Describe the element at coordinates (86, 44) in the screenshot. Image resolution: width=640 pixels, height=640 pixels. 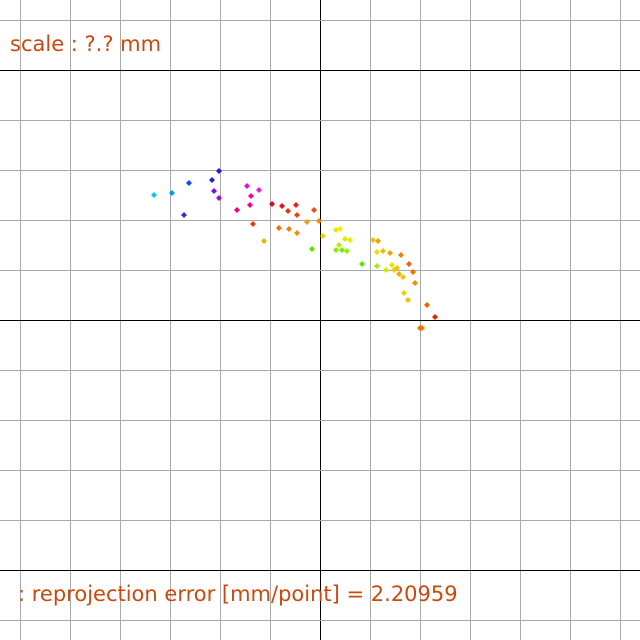
I see `scale-label: scale : ?.? mm` at that location.